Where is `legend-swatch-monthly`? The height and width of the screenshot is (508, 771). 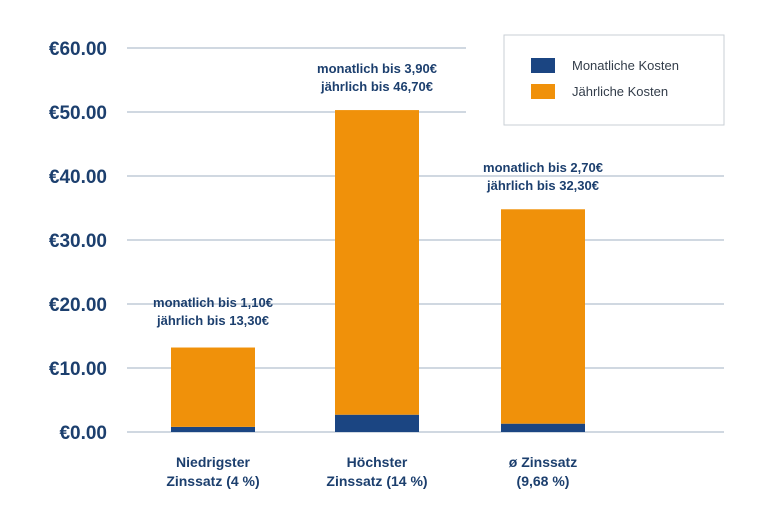
legend-swatch-monthly is located at coordinates (543, 65).